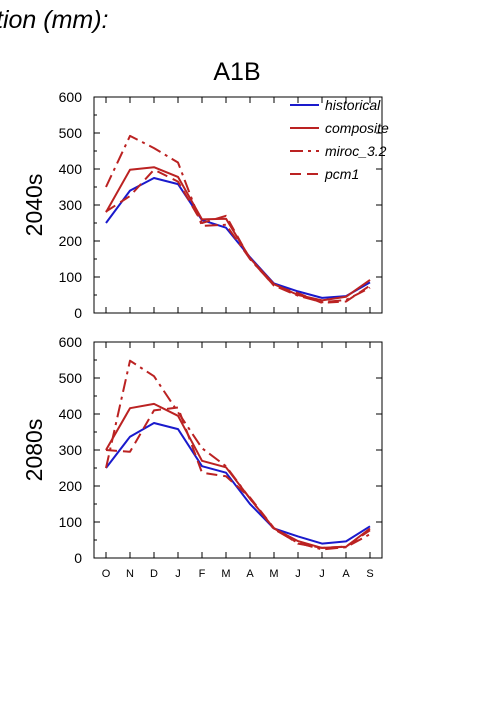 This screenshot has width=501, height=709. Describe the element at coordinates (356, 151) in the screenshot. I see `legend-label-miroc_3.2: miroc_3.2` at that location.